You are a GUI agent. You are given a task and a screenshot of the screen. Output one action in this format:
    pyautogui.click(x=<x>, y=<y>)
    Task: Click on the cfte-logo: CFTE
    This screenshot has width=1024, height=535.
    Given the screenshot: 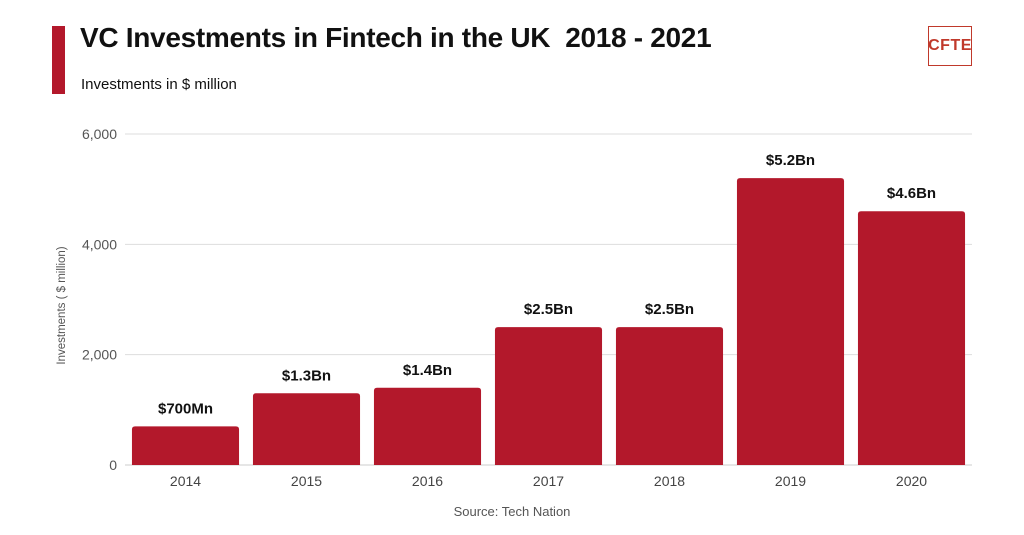 What is the action you would take?
    pyautogui.click(x=950, y=46)
    